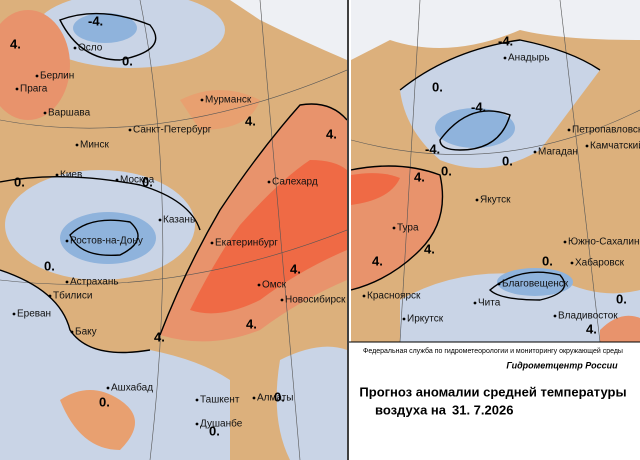 The height and width of the screenshot is (460, 640). I want to click on city-label: Баку, so click(86, 332).